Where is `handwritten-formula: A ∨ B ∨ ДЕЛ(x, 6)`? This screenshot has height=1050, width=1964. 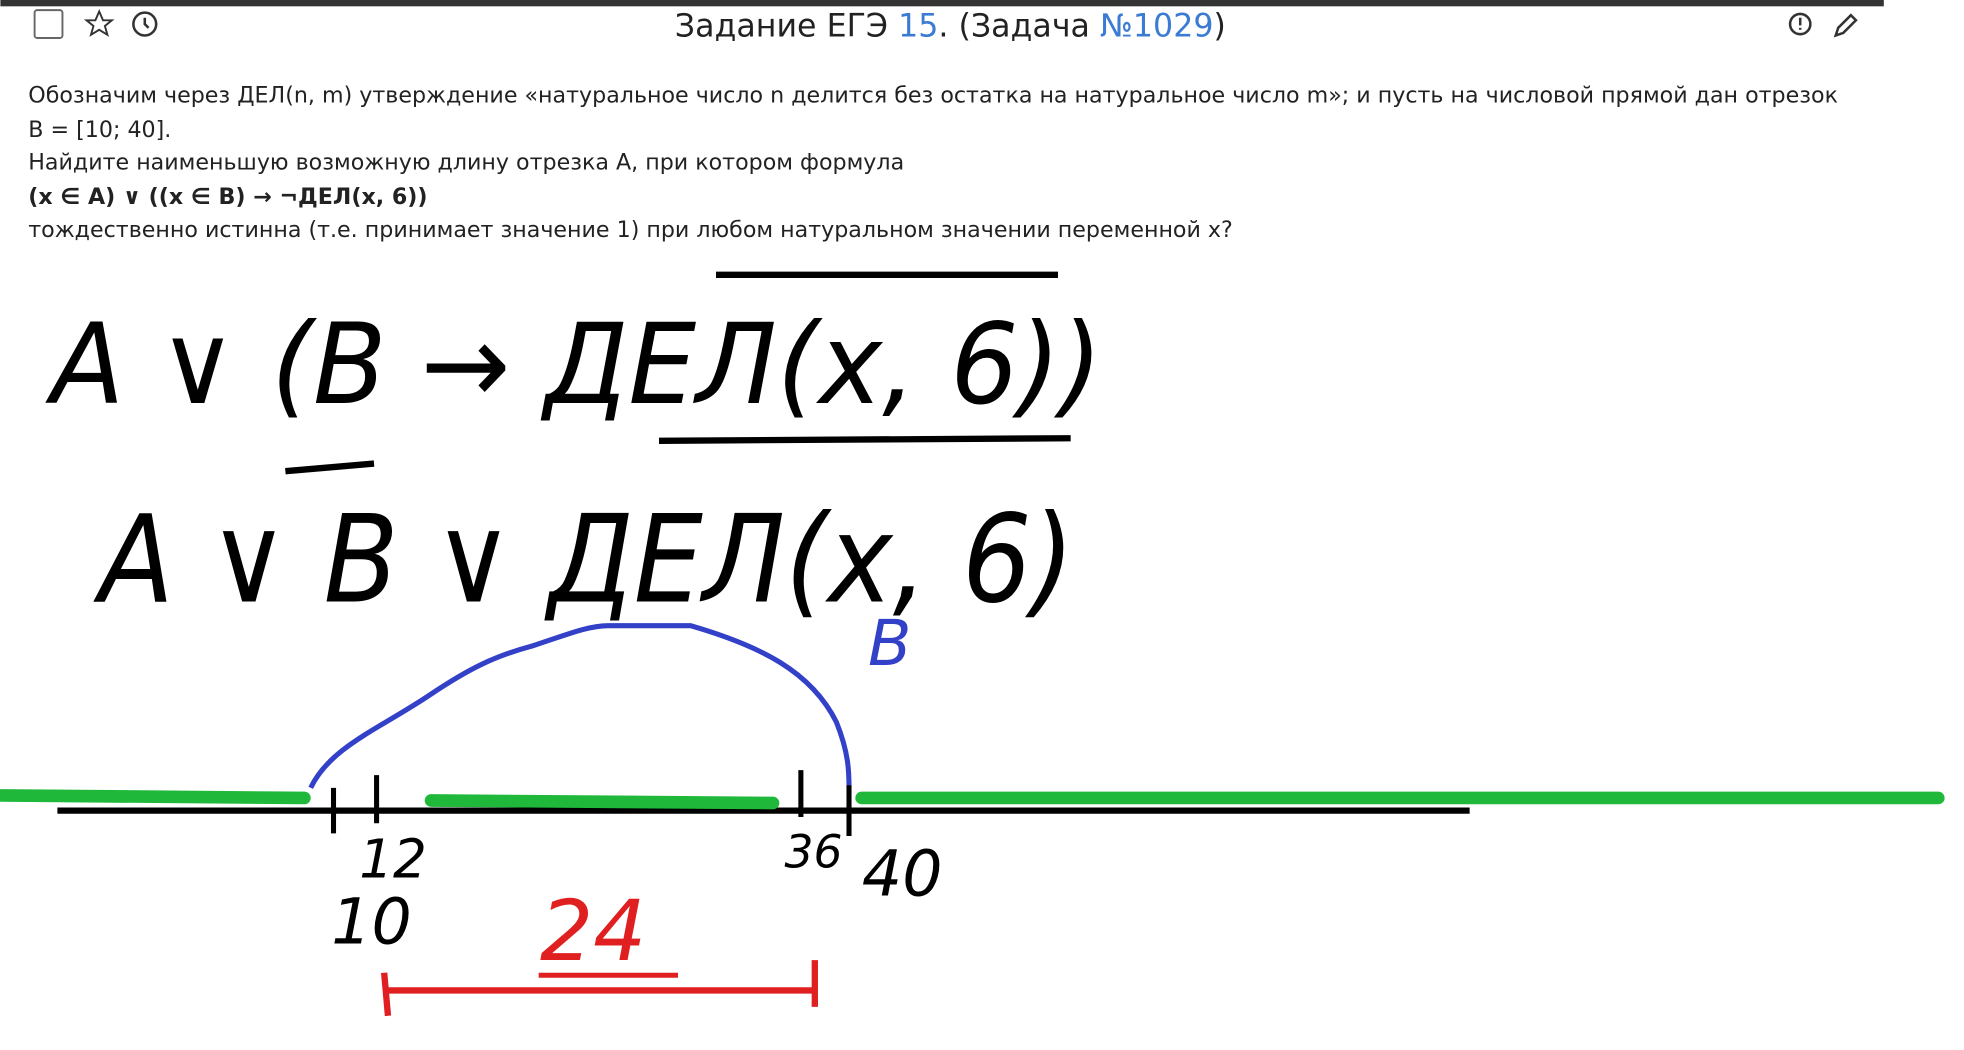 handwritten-formula: A ∨ B ∨ ДЕЛ(x, 6) is located at coordinates (584, 560).